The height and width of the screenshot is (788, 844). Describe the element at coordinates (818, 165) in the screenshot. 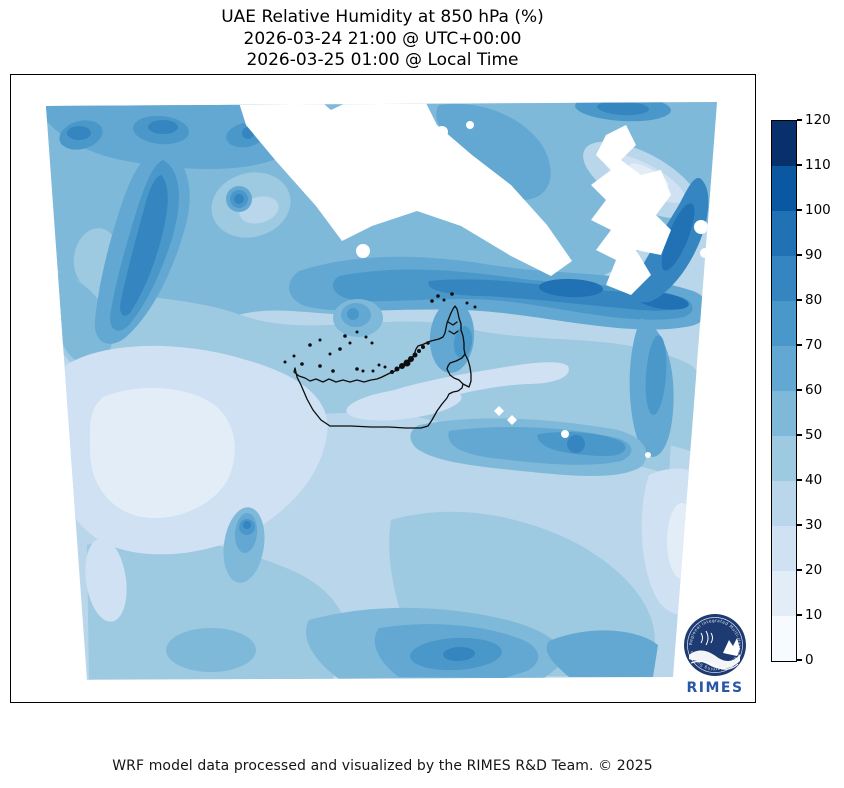

I see `colorbar-tick-label: 110` at that location.